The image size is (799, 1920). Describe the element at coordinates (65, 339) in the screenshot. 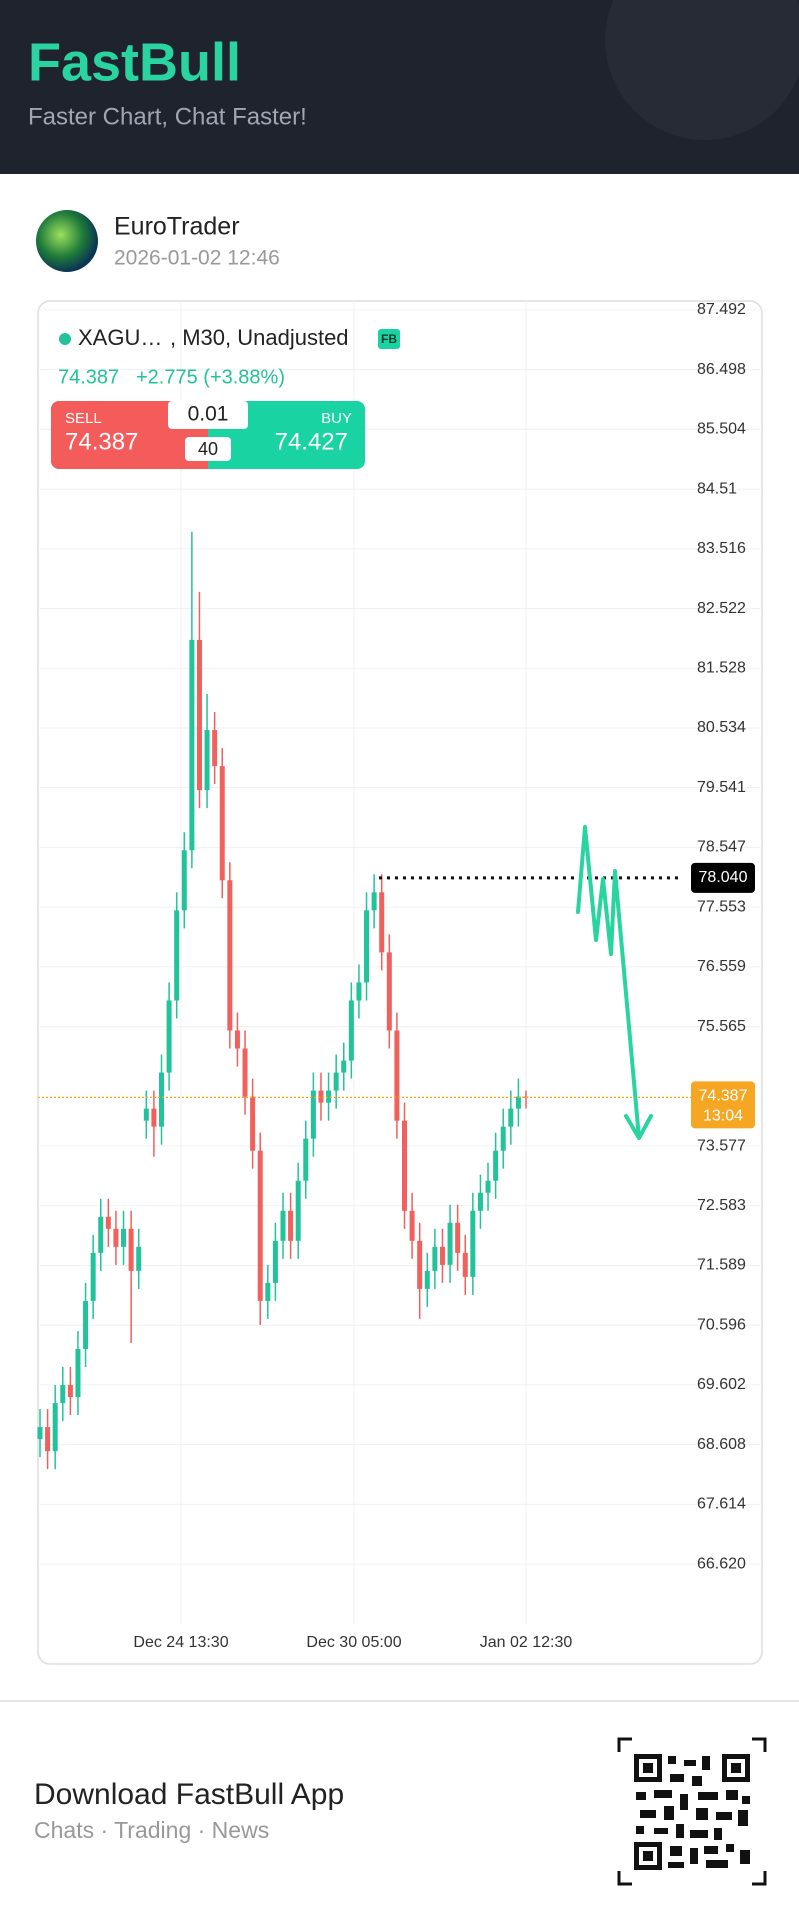

I see `status-dot` at that location.